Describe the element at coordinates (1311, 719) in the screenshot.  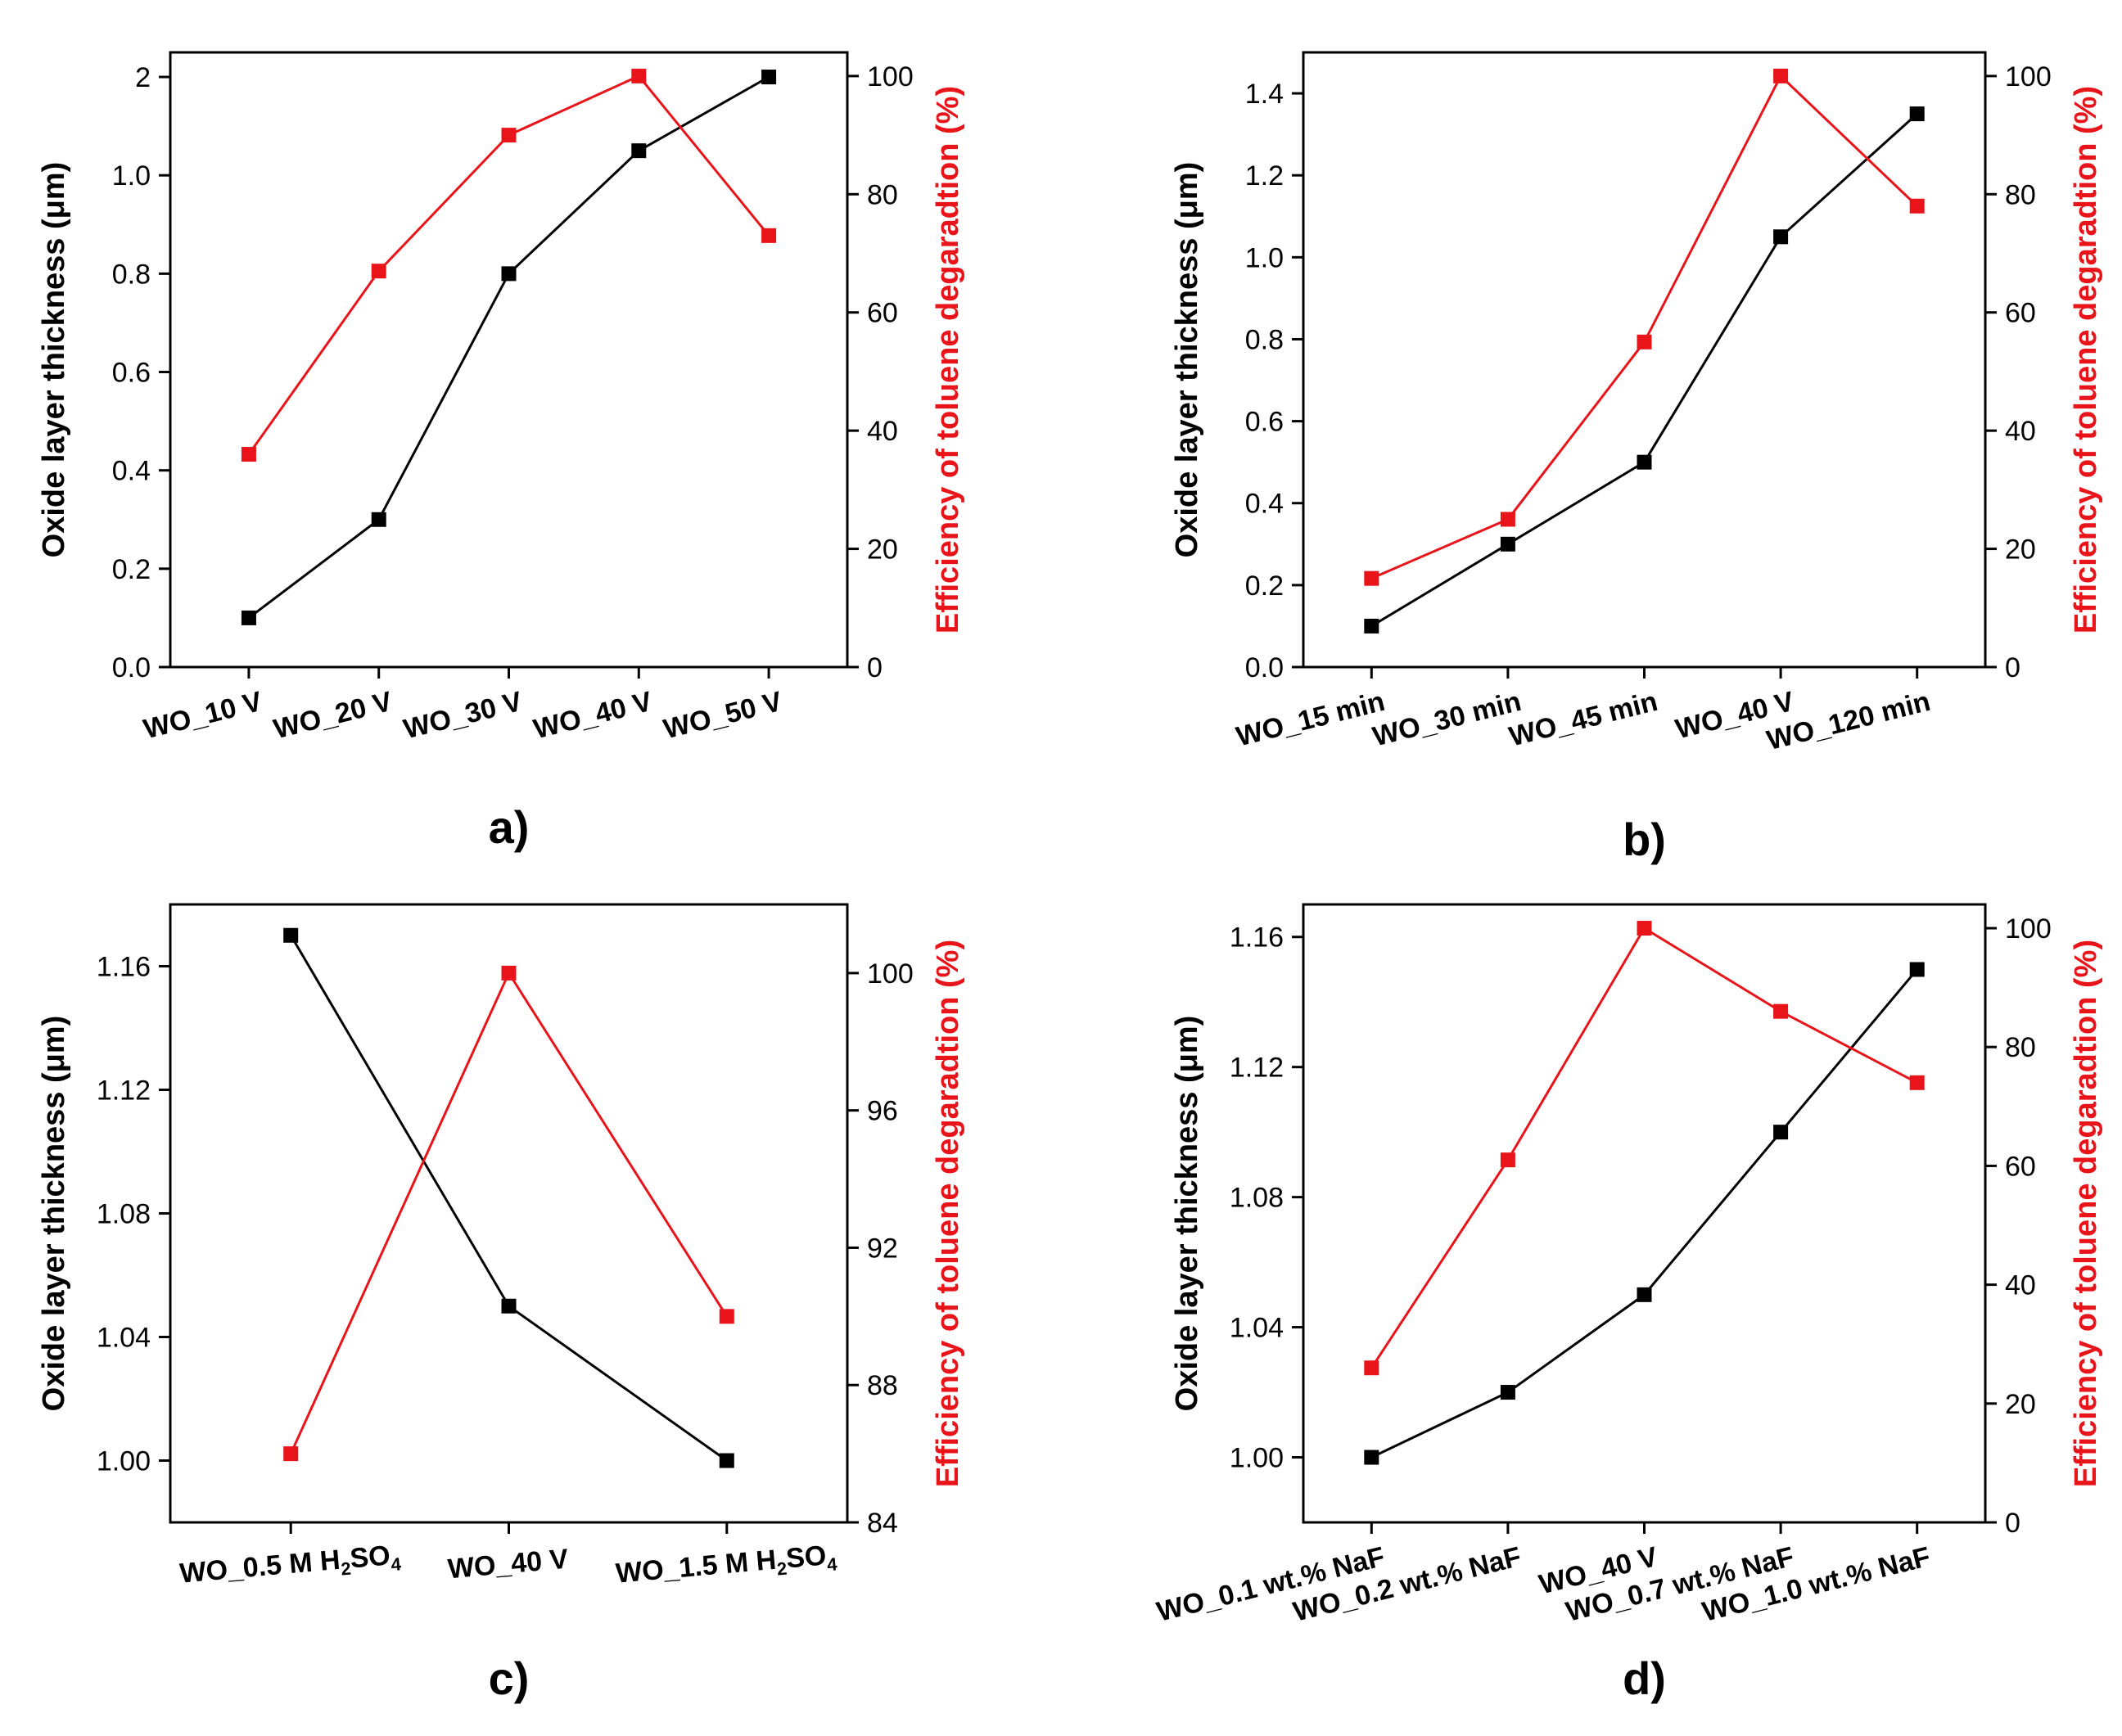
I see `panel-b-xtick-label: WO_15 min` at that location.